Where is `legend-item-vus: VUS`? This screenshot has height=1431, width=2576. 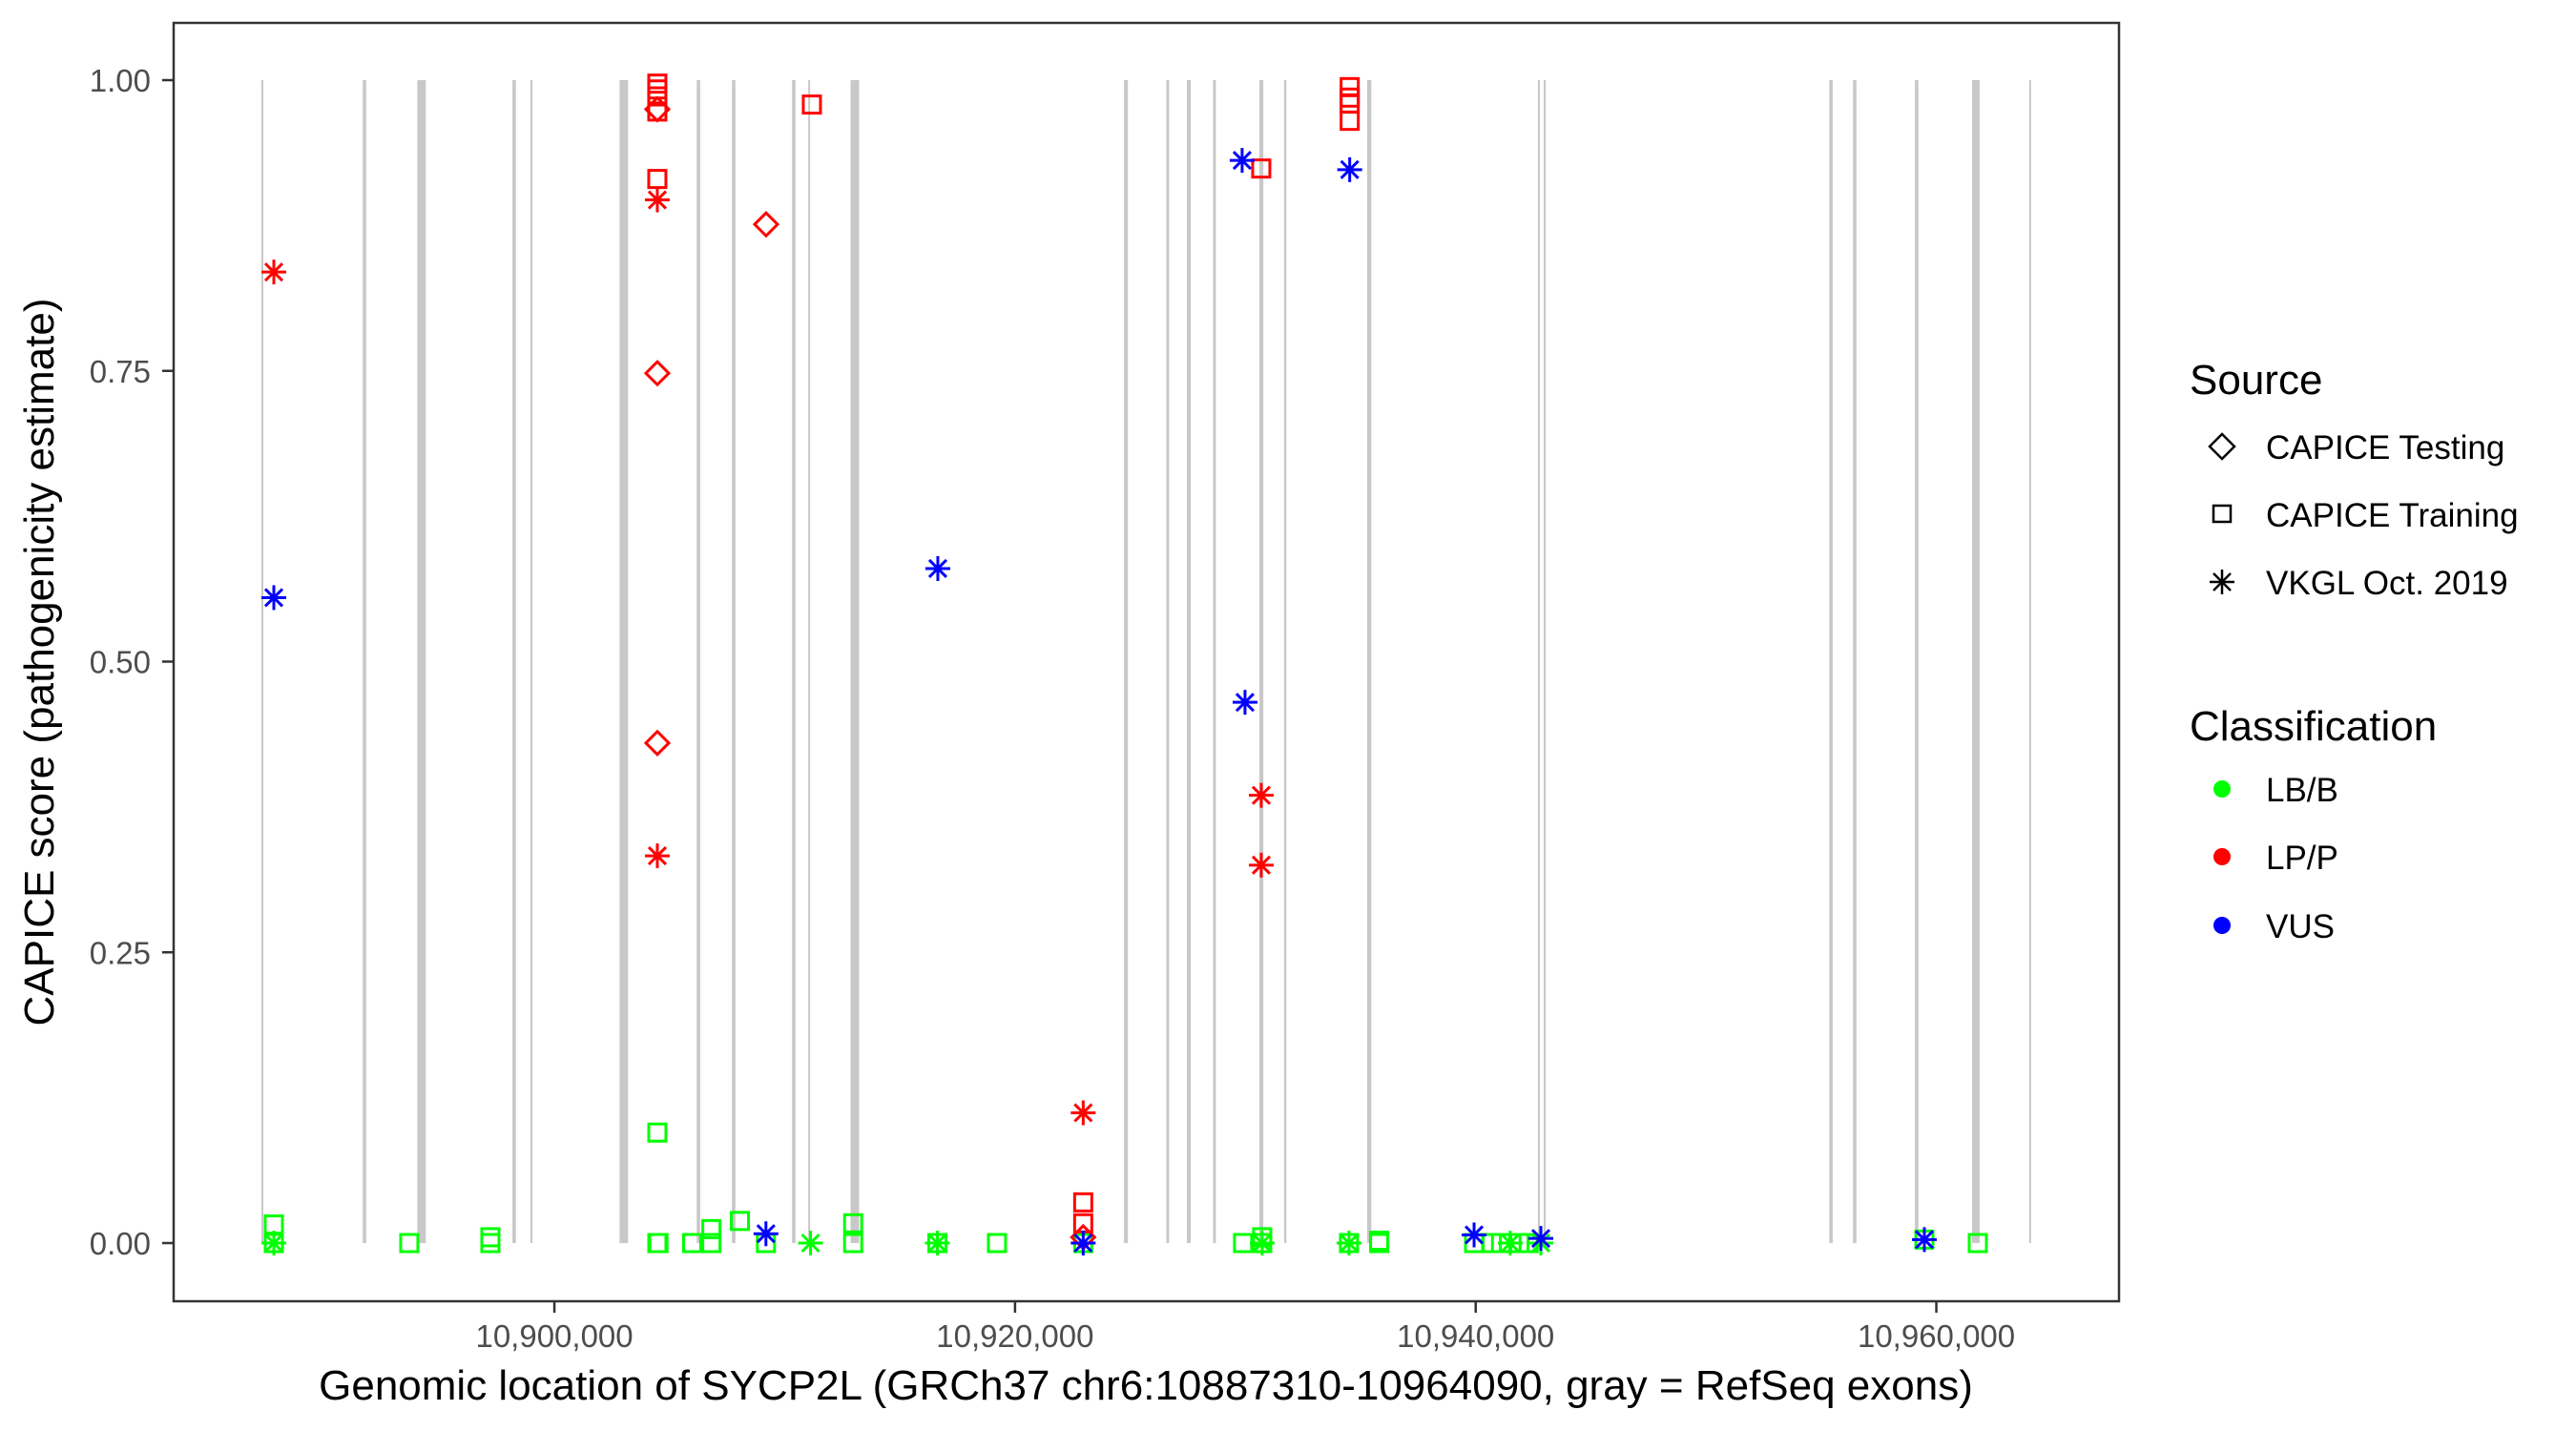
legend-item-vus: VUS is located at coordinates (2274, 926).